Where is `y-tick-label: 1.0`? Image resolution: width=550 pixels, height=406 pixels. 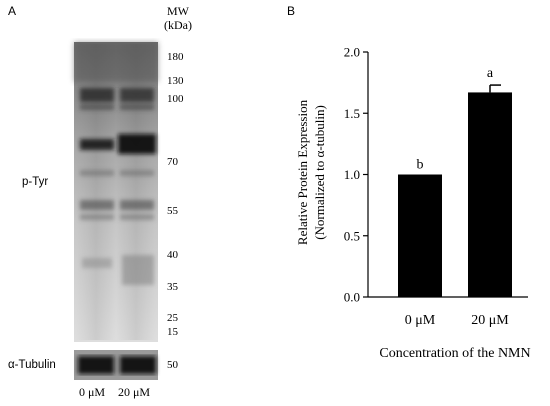
y-tick-label: 1.0 is located at coordinates (352, 174).